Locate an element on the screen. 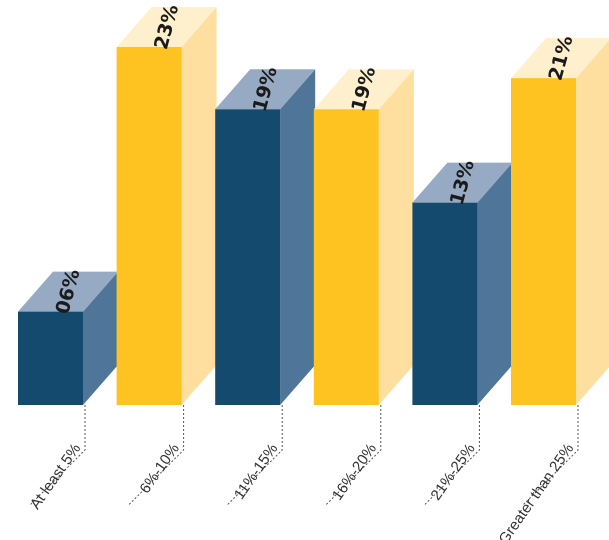 The image size is (609, 540). bar-6: 21% is located at coordinates (560, 219).